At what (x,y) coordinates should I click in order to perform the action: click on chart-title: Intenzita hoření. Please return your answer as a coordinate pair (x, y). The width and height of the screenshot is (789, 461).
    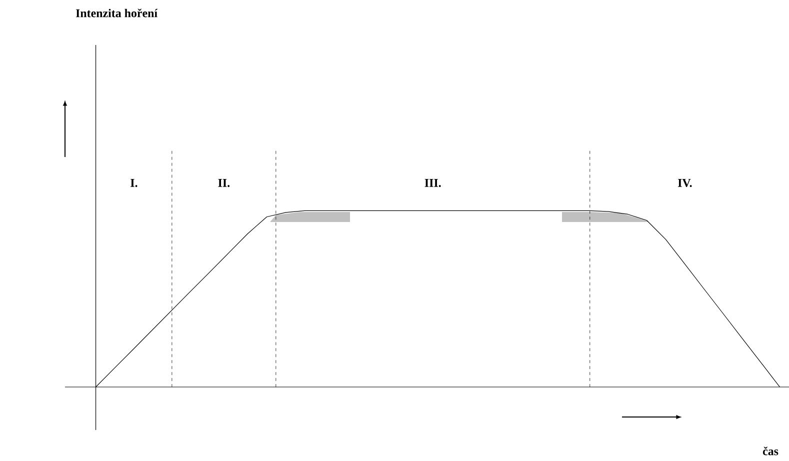
    Looking at the image, I should click on (117, 13).